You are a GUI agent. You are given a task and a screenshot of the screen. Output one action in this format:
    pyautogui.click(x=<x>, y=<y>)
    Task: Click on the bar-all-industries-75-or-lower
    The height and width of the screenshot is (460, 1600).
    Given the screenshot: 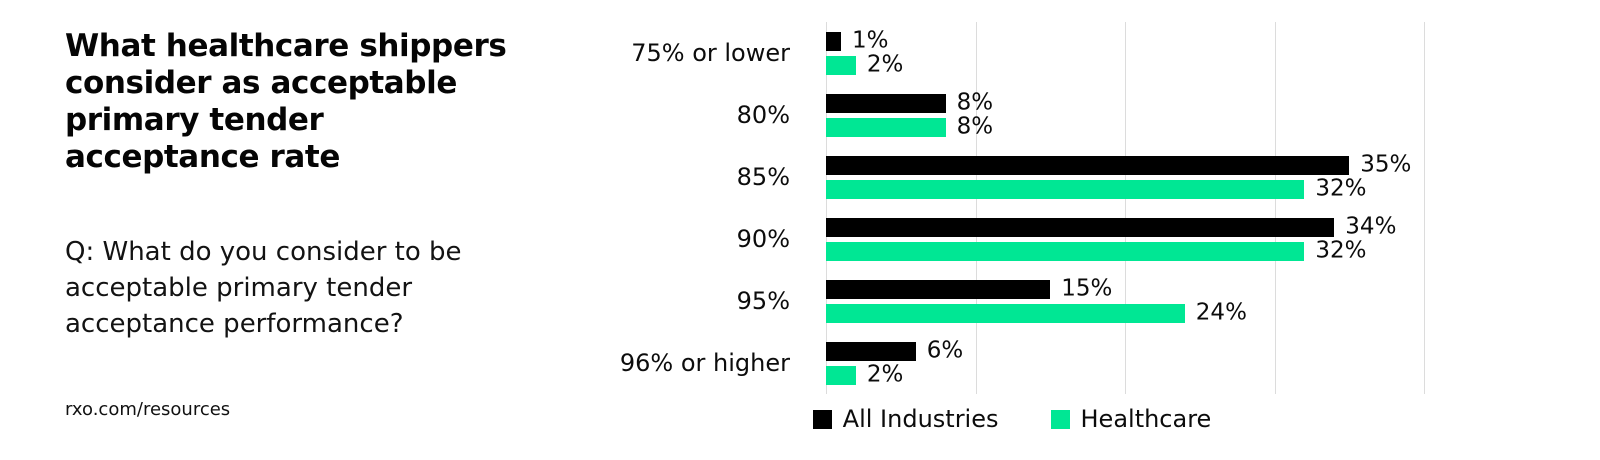 What is the action you would take?
    pyautogui.click(x=833, y=41)
    